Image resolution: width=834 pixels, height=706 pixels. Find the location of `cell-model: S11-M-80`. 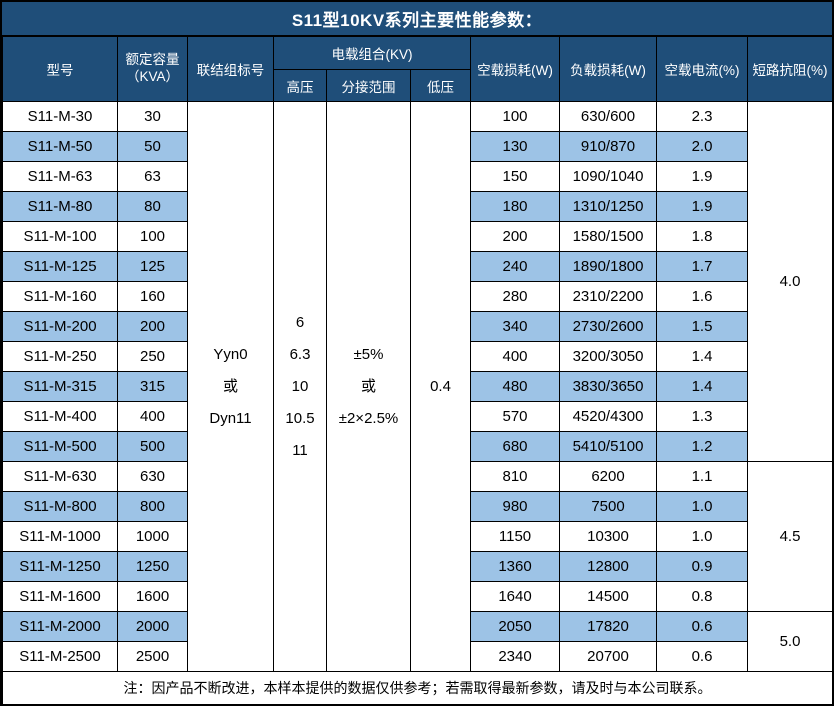

cell-model: S11-M-80 is located at coordinates (60, 206).